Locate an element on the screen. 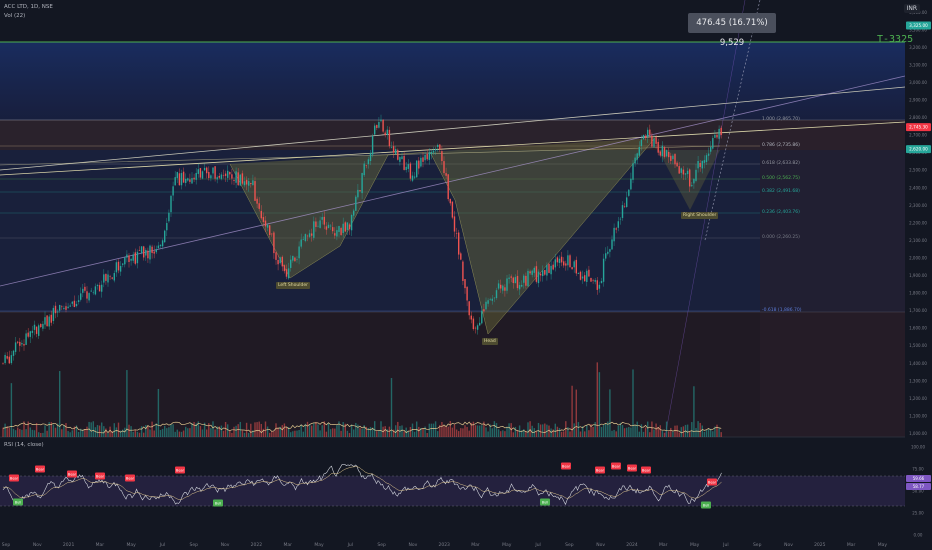 The height and width of the screenshot is (550, 932). volume-legend: Vol (22) is located at coordinates (14, 16).